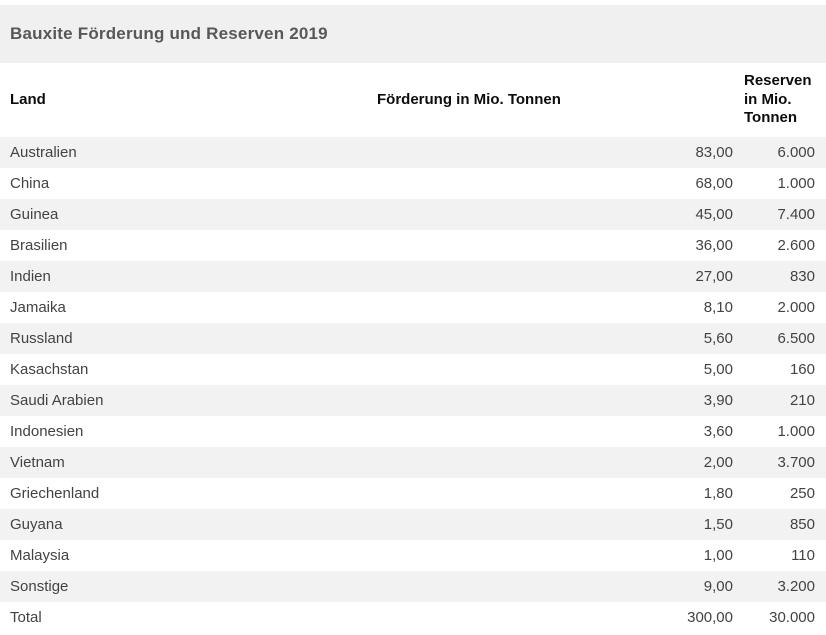 This screenshot has width=826, height=635. Describe the element at coordinates (55, 493) in the screenshot. I see `row-land-cell: Griechenland` at that location.